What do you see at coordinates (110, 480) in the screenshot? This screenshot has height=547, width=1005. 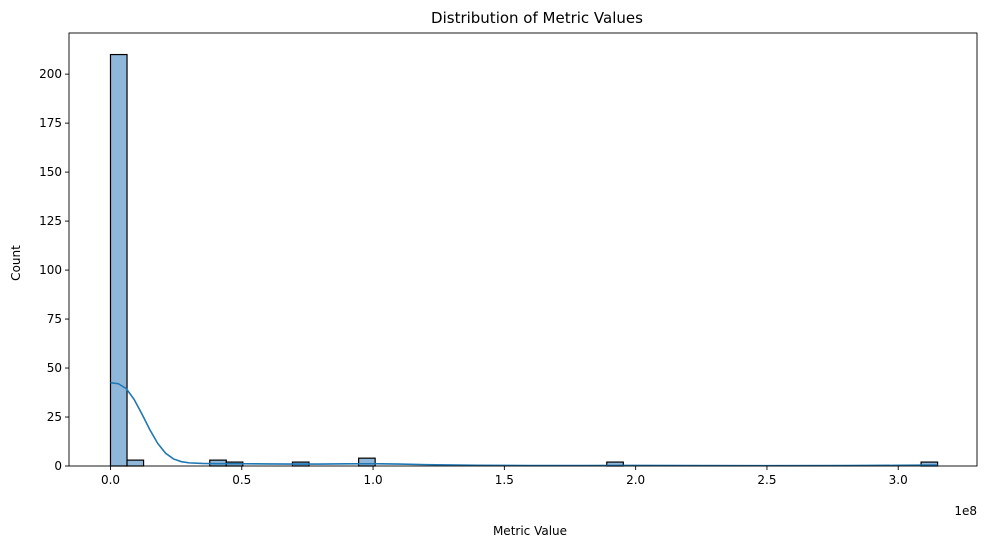 I see `x-tick-label-0: 0.0` at bounding box center [110, 480].